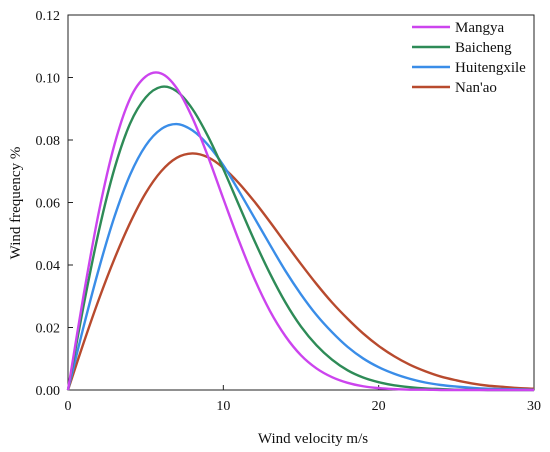 This screenshot has width=550, height=452. What do you see at coordinates (479, 28) in the screenshot?
I see `legend-label: Mangya` at bounding box center [479, 28].